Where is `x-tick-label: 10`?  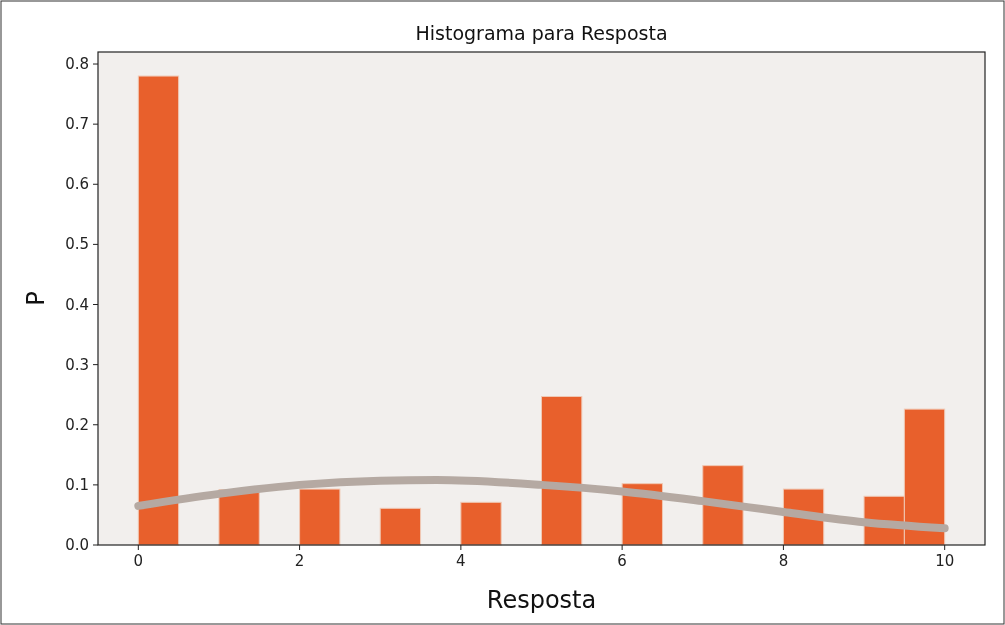
x-tick-label: 10 is located at coordinates (945, 561).